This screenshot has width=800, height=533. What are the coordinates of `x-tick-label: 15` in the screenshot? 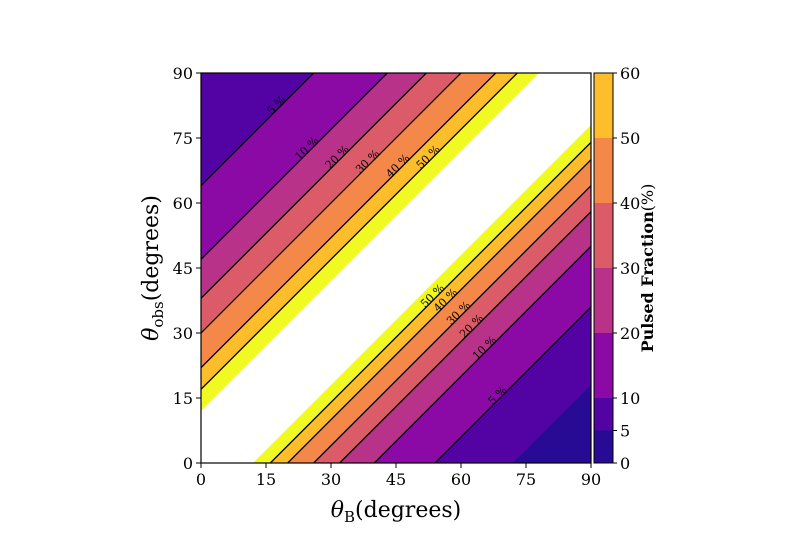 It's located at (266, 479).